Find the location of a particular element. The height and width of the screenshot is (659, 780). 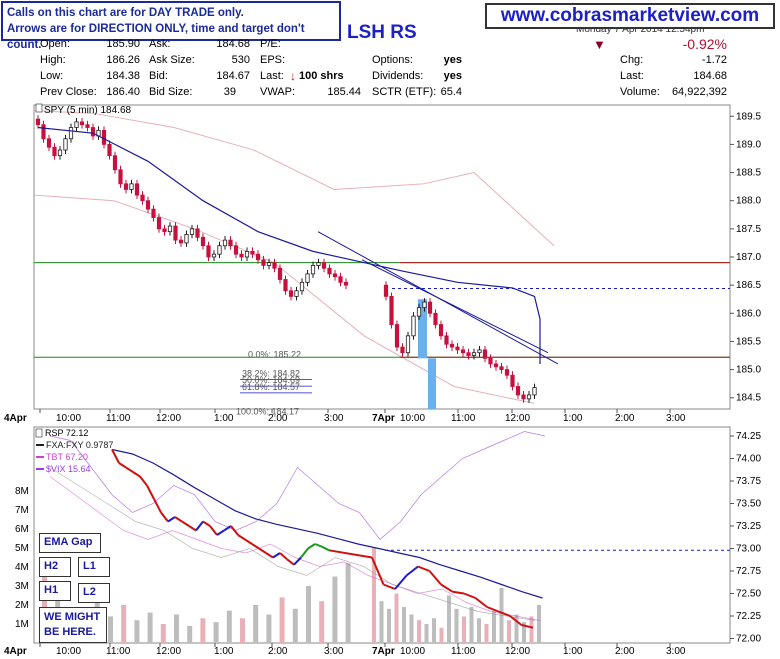

rsp-legend-label: FXA:FXY 0.9787 is located at coordinates (79, 445).